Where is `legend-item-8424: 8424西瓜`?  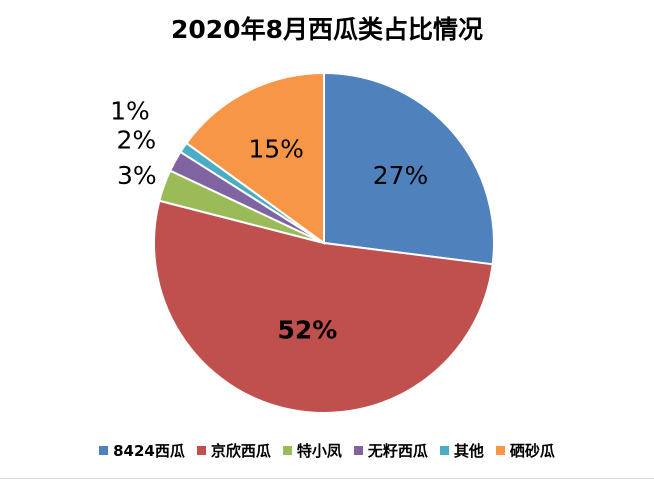
legend-item-8424: 8424西瓜 is located at coordinates (142, 450).